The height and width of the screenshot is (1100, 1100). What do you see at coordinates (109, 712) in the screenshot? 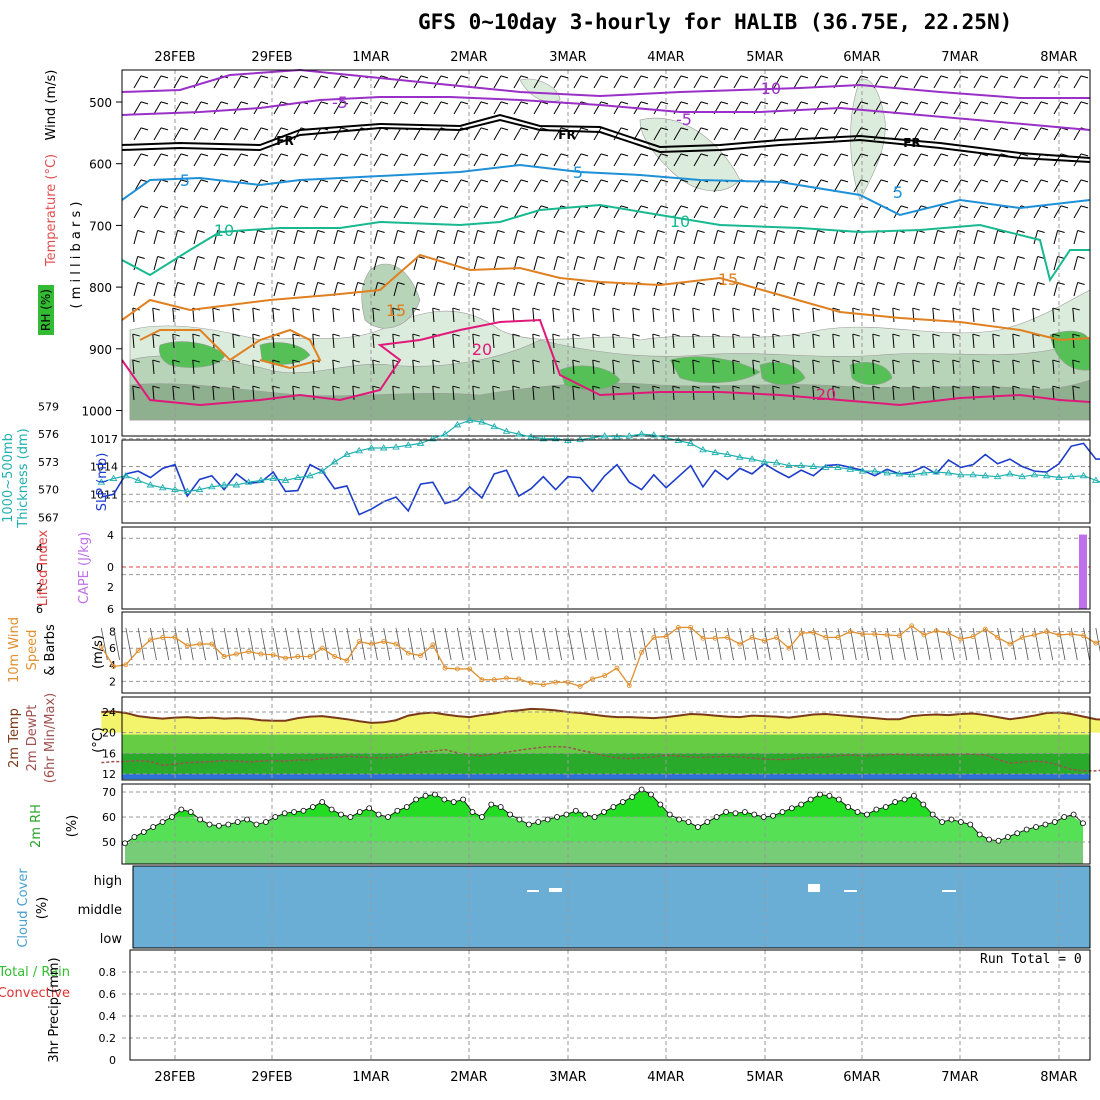
I see `temp-tick-label: 24` at bounding box center [109, 712].